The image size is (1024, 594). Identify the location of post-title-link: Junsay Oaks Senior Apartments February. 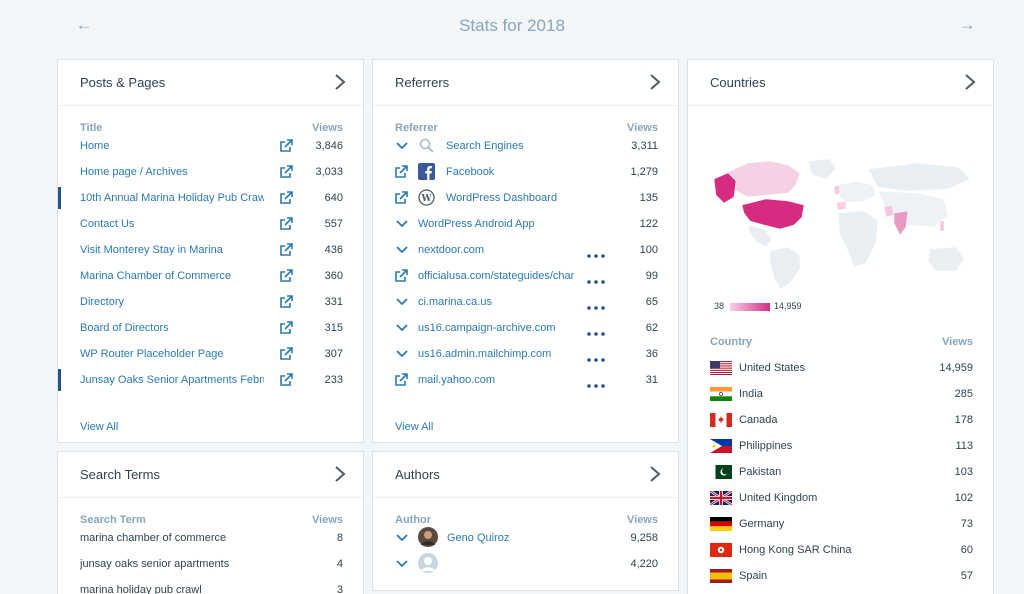
(172, 380).